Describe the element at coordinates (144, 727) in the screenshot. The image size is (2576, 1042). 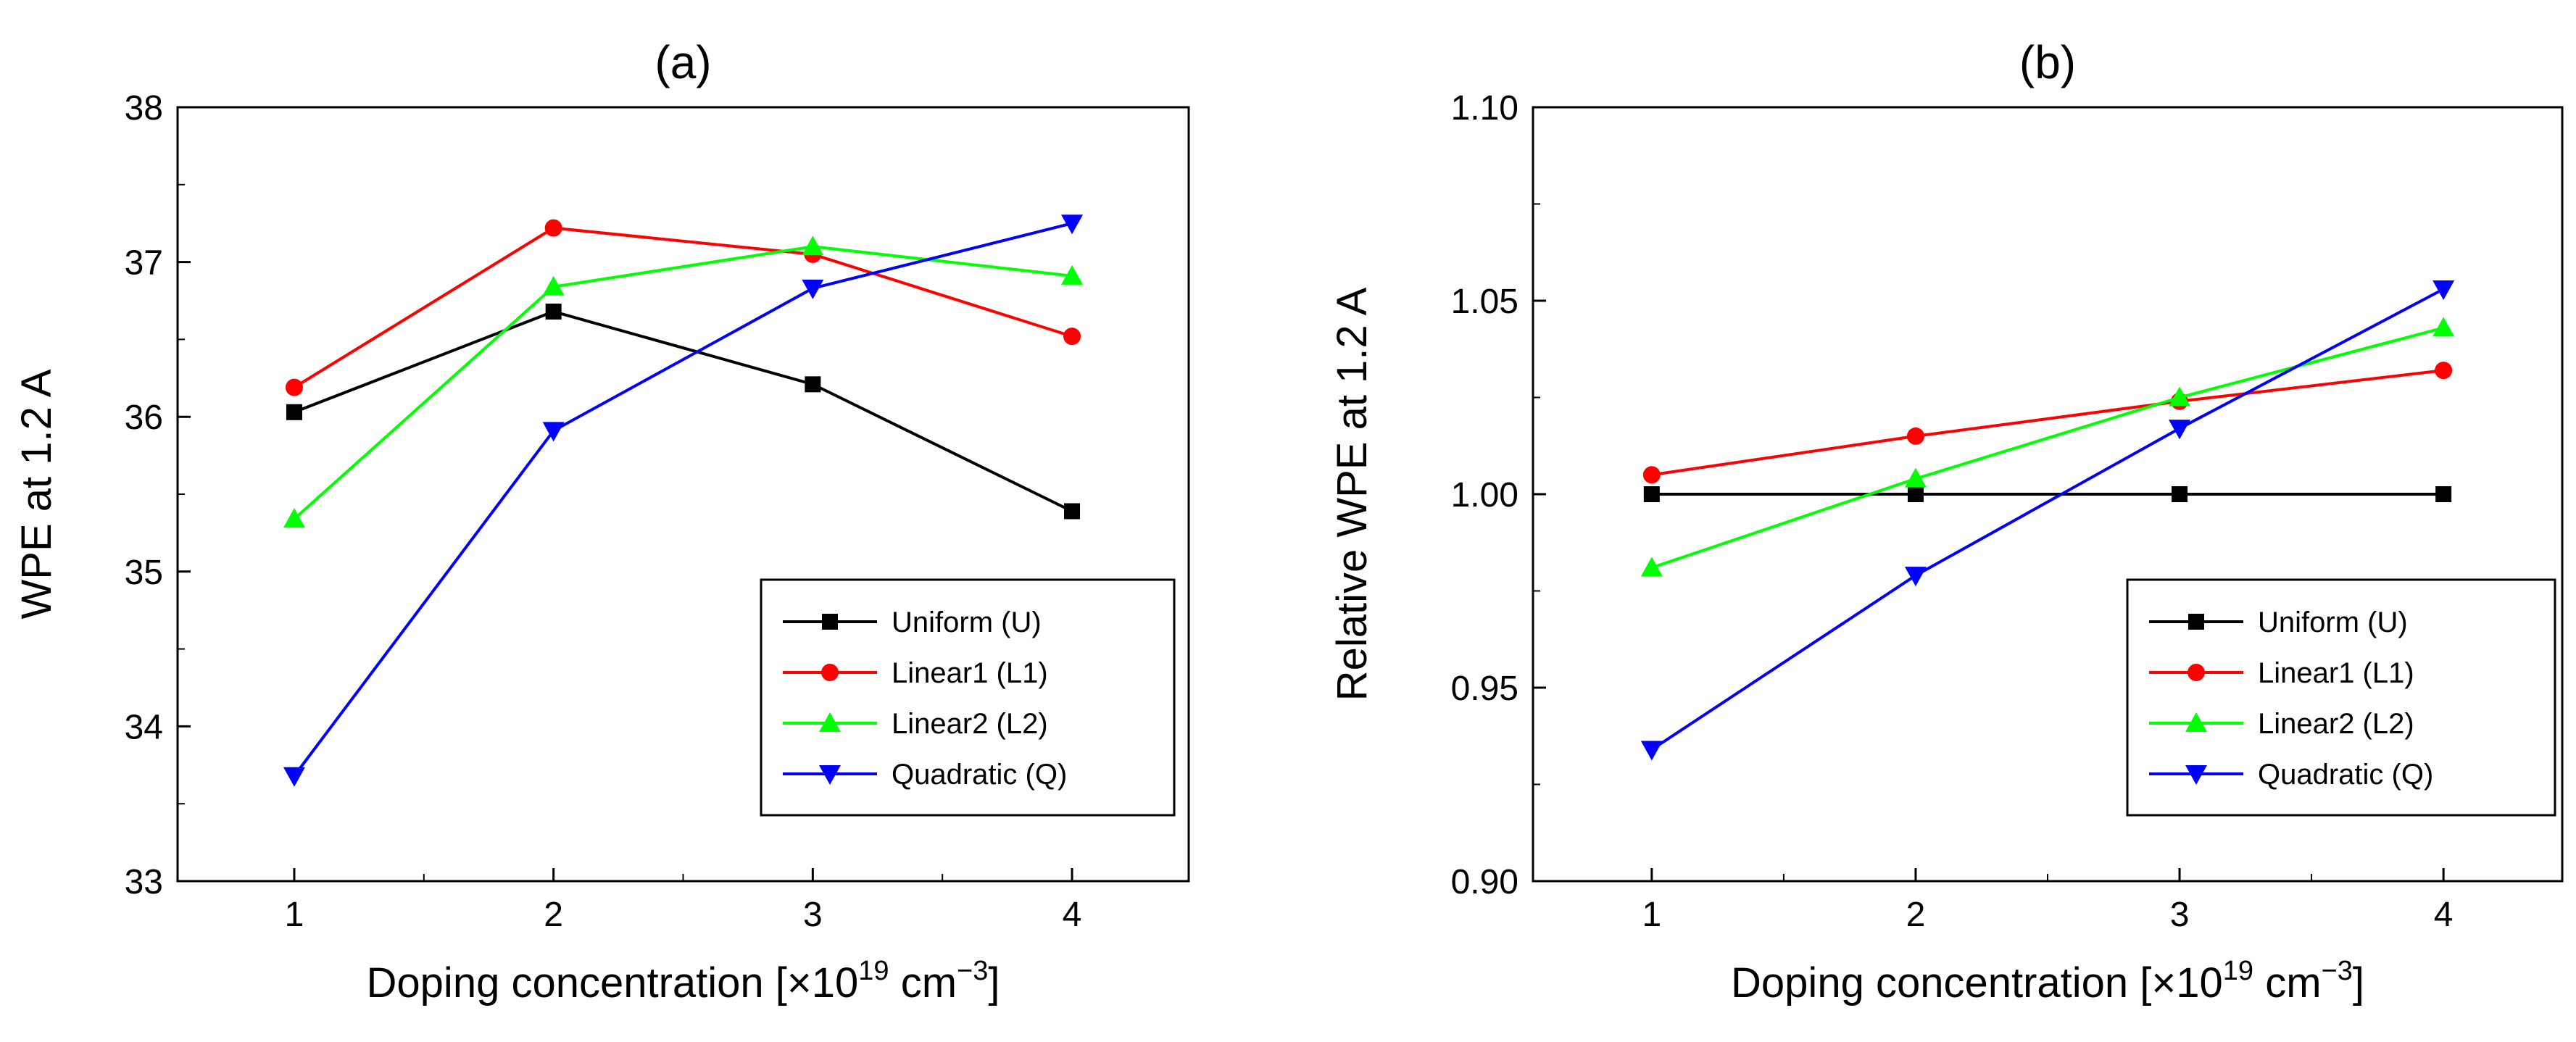
I see `y-tick-label: 34` at that location.